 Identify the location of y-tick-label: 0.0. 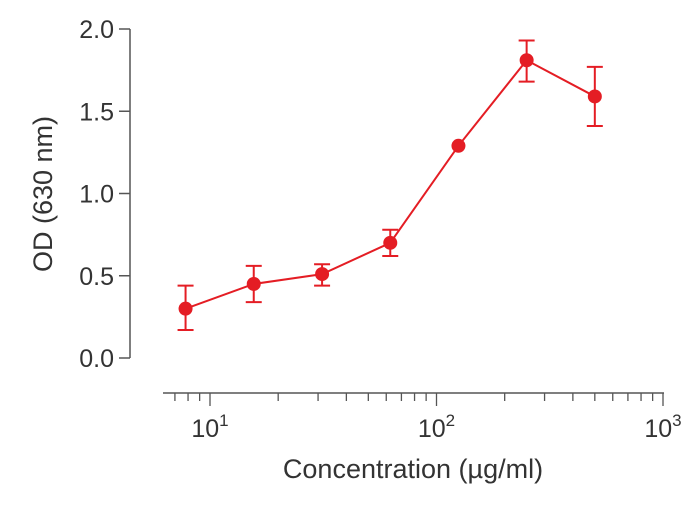
(96, 359).